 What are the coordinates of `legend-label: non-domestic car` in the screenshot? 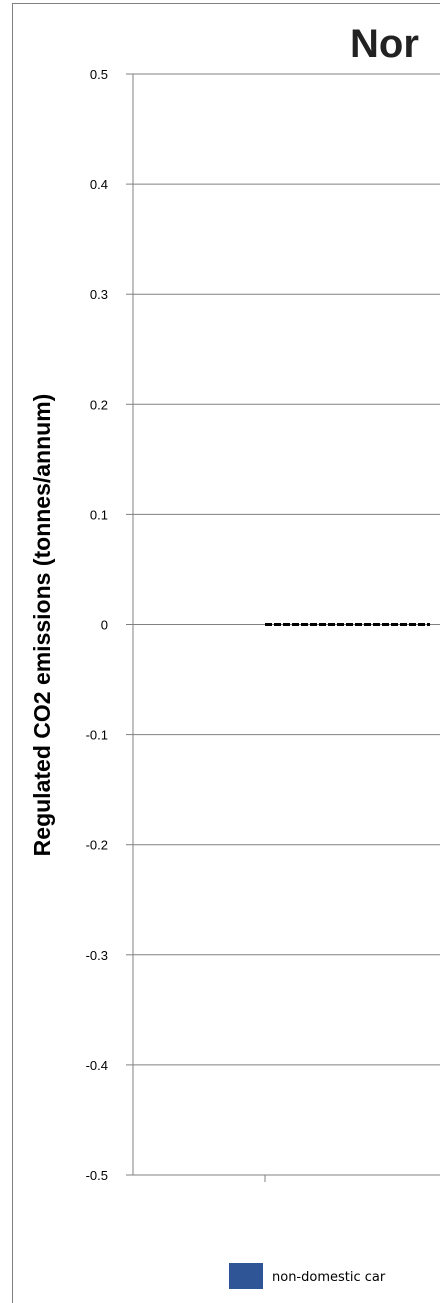 It's located at (329, 1277).